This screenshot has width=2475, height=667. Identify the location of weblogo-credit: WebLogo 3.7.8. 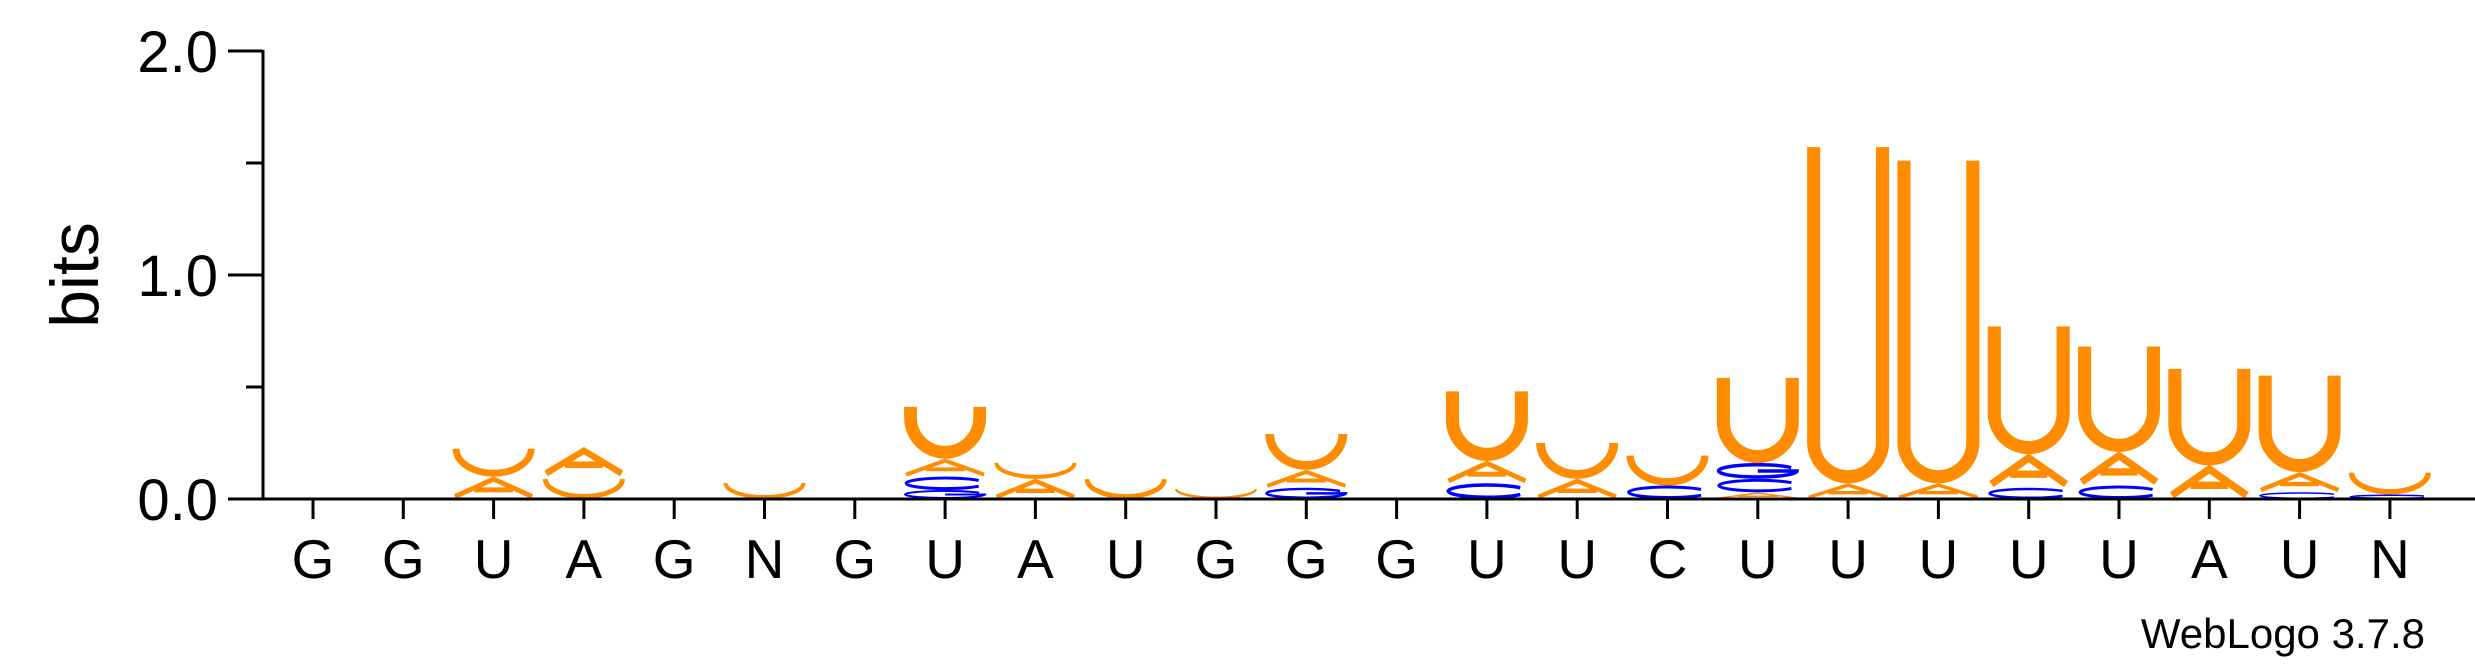
(2283, 633).